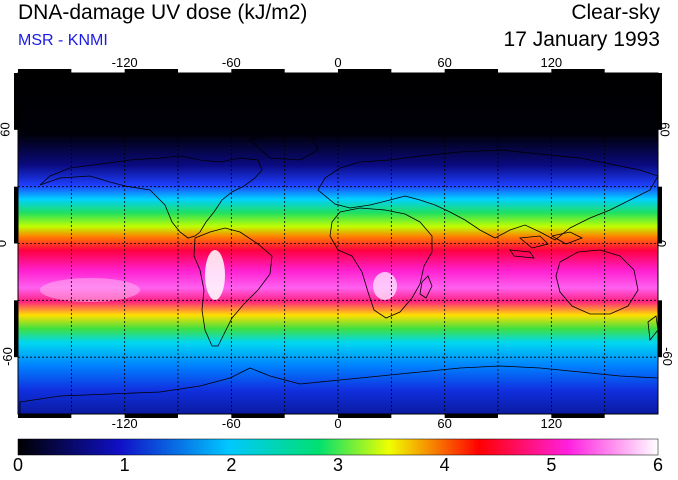  I want to click on uv-peak-southern-africa, so click(385, 286).